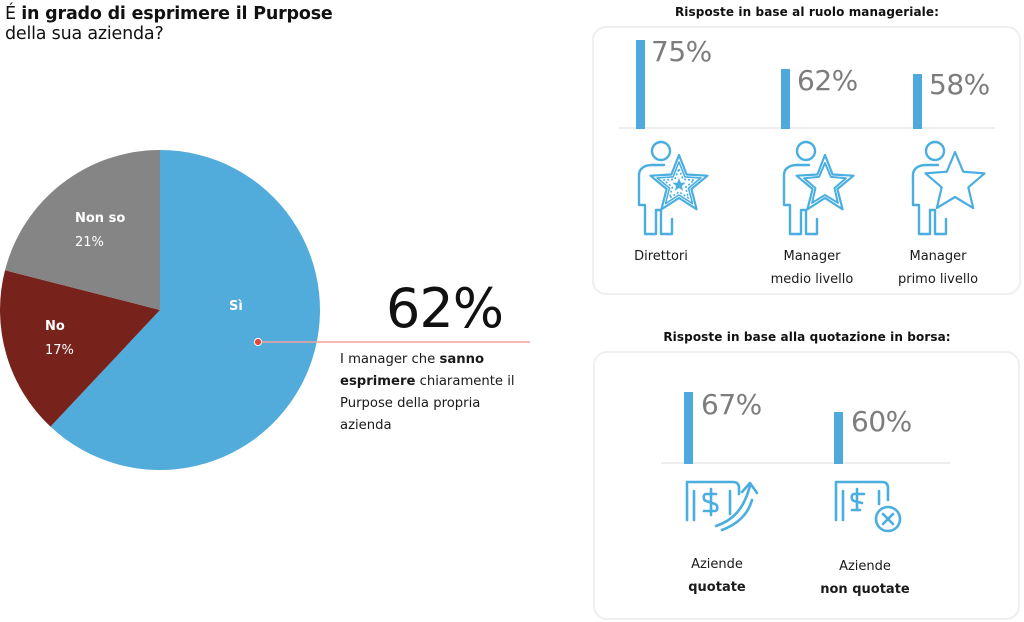 The height and width of the screenshot is (622, 1024). What do you see at coordinates (681, 51) in the screenshot?
I see `pct-direttori: 75%` at bounding box center [681, 51].